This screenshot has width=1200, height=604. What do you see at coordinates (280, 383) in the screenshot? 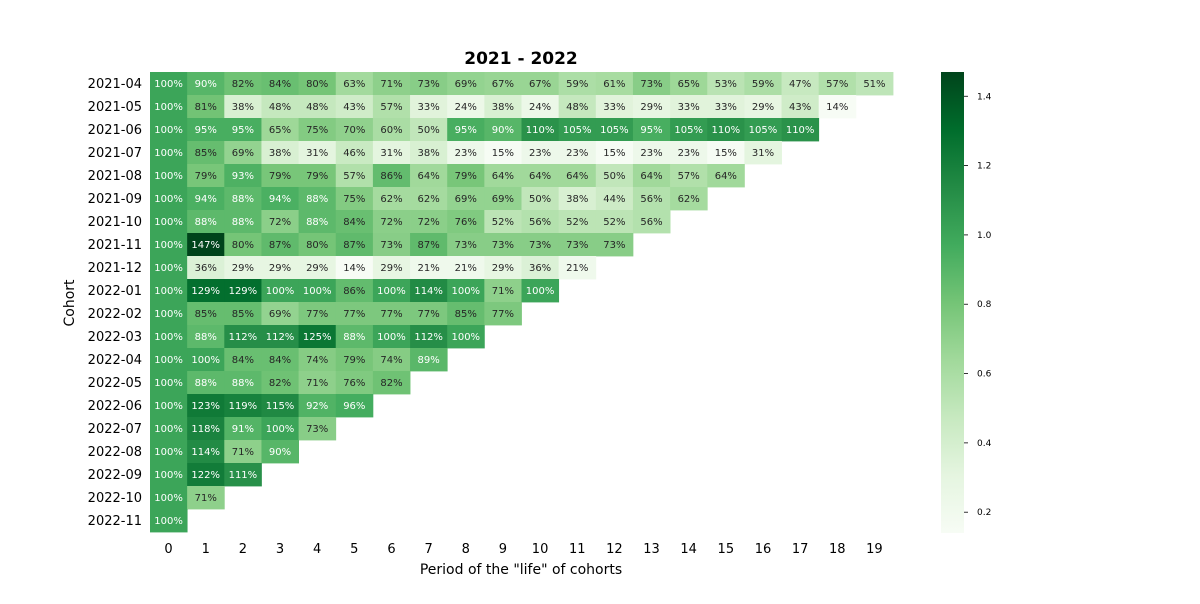
I see `cell-value-label: 82%` at bounding box center [280, 383].